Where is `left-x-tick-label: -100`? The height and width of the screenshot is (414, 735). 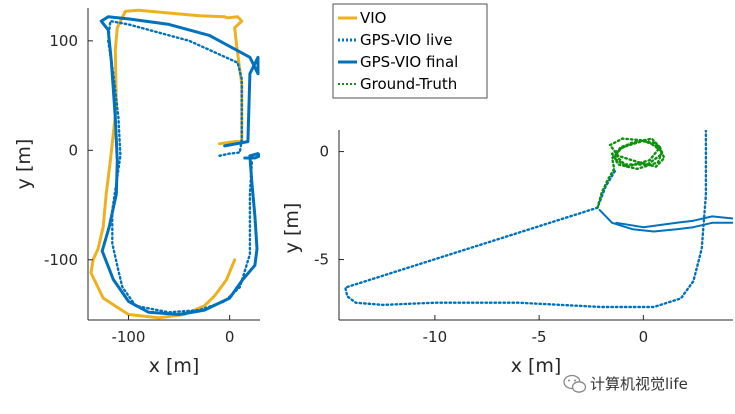
left-x-tick-label: -100 is located at coordinates (128, 337).